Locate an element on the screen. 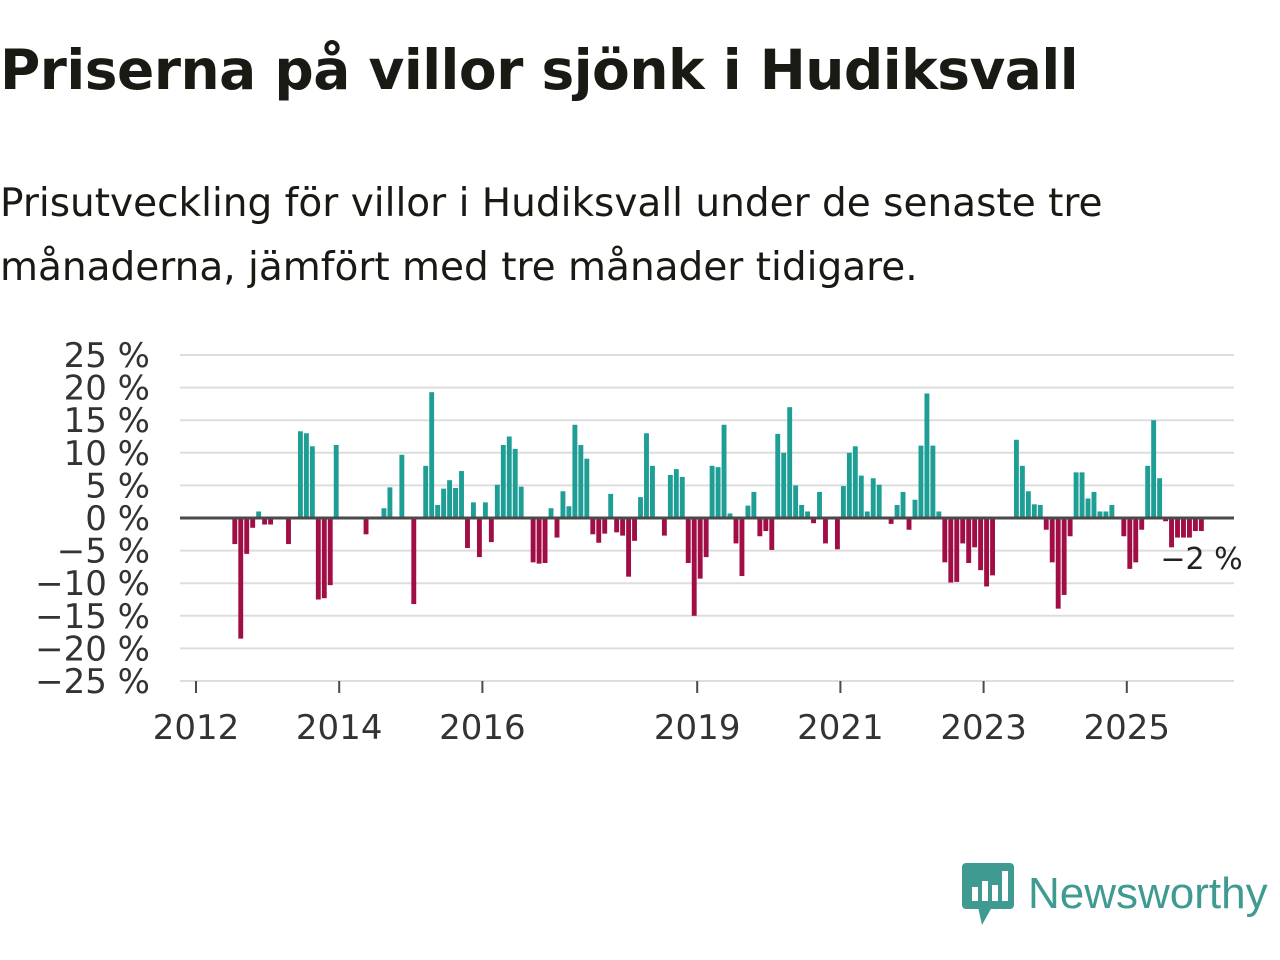  y-tick-label: −20 % is located at coordinates (92, 649).